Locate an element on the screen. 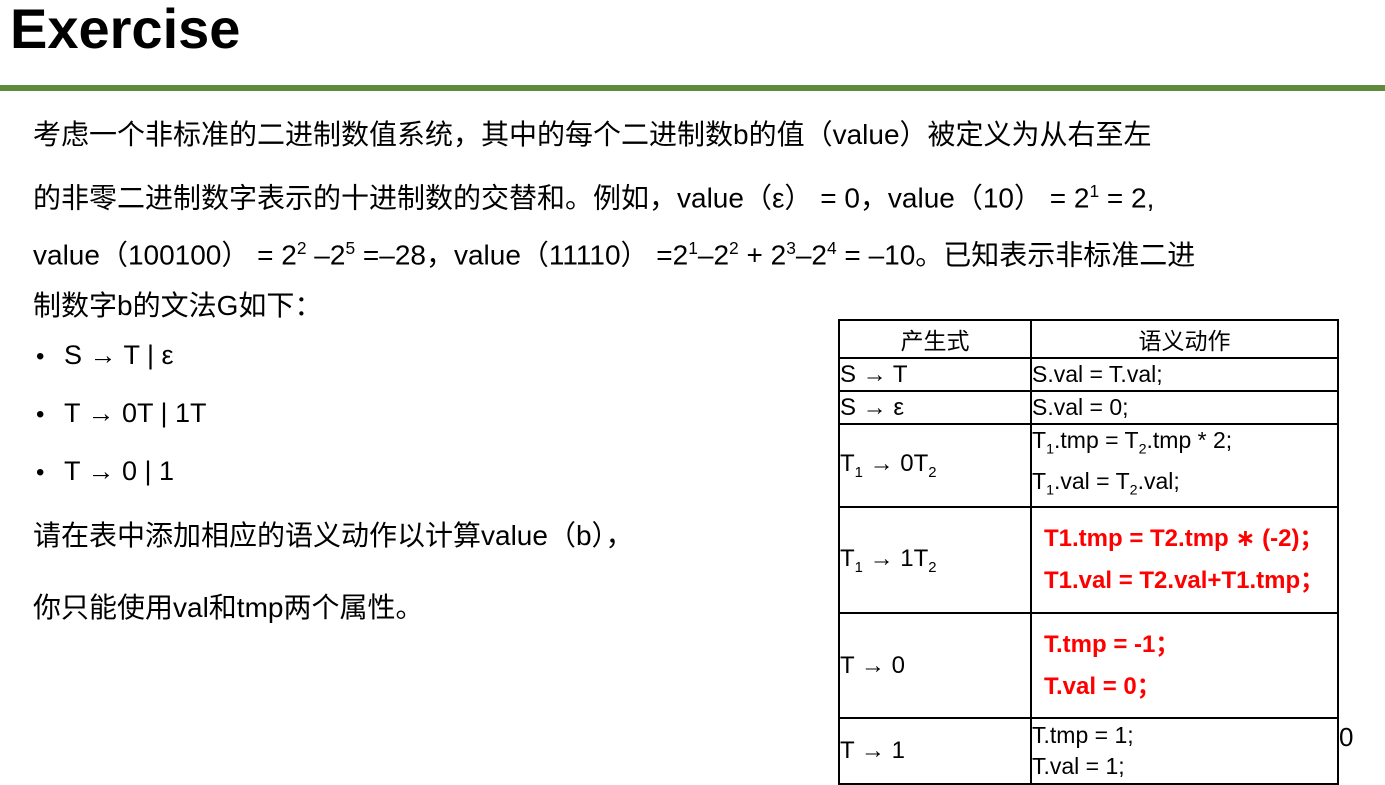 This screenshot has width=1385, height=785. table-row: T → 0 T.tmp = -1； T.val = 0； is located at coordinates (1088, 666).